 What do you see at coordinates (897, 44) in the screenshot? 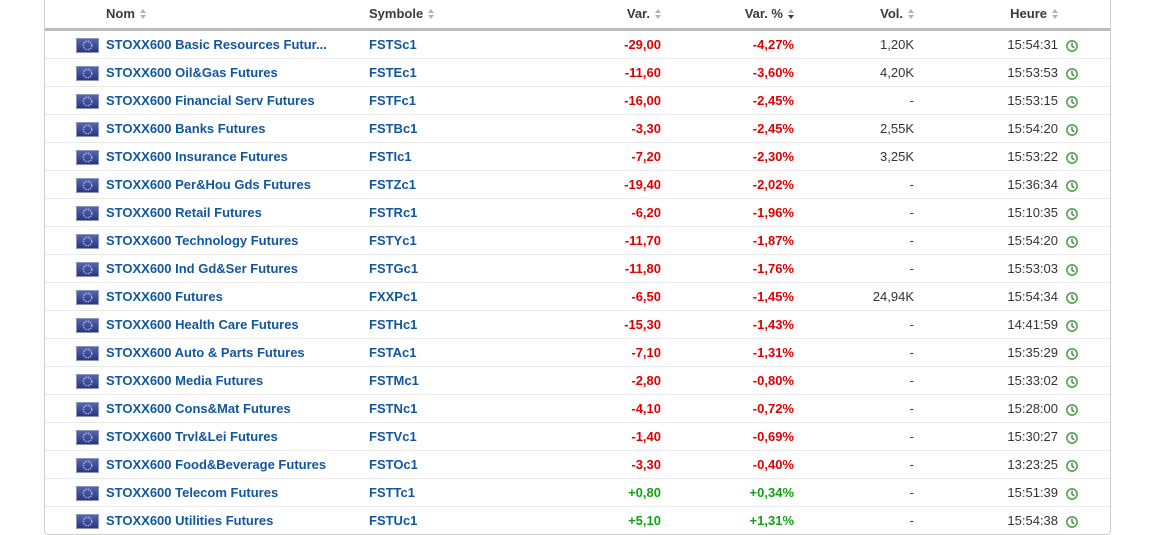
I see `volume-cell: 1,20K` at bounding box center [897, 44].